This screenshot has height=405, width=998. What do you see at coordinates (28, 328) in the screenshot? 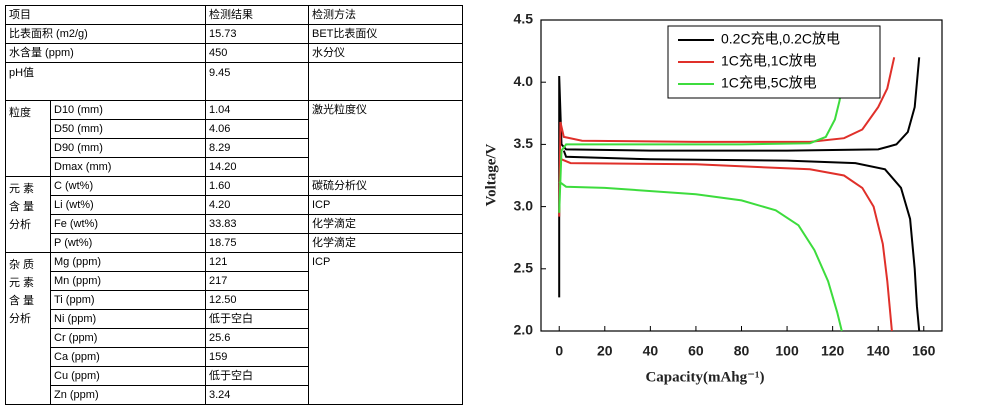
I see `group-label: 杂 质 元 素 含 量 分析` at bounding box center [28, 328].